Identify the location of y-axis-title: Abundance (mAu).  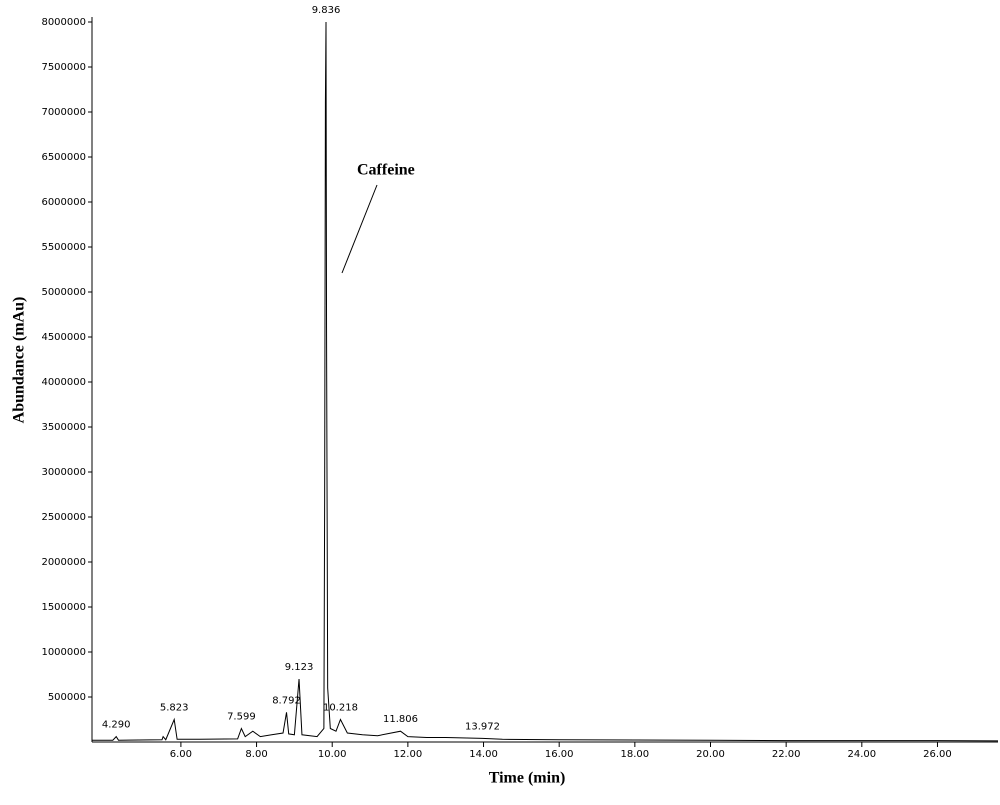
(19, 360).